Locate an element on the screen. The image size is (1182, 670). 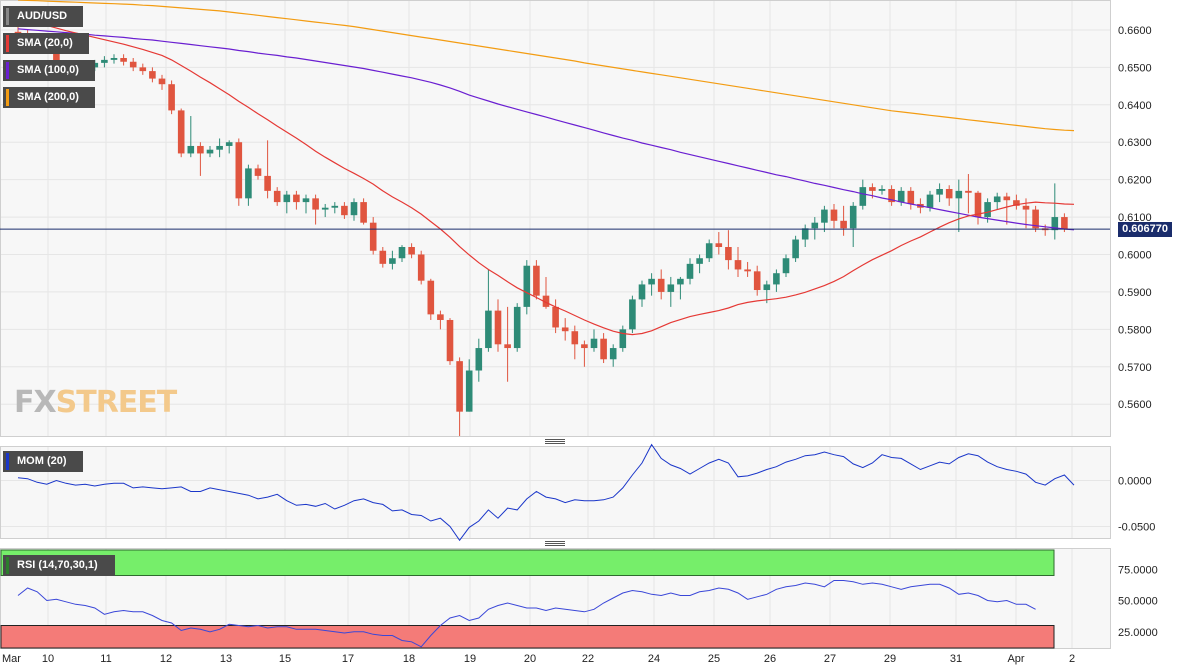
pane-resize-handle-rsi is located at coordinates (555, 543).